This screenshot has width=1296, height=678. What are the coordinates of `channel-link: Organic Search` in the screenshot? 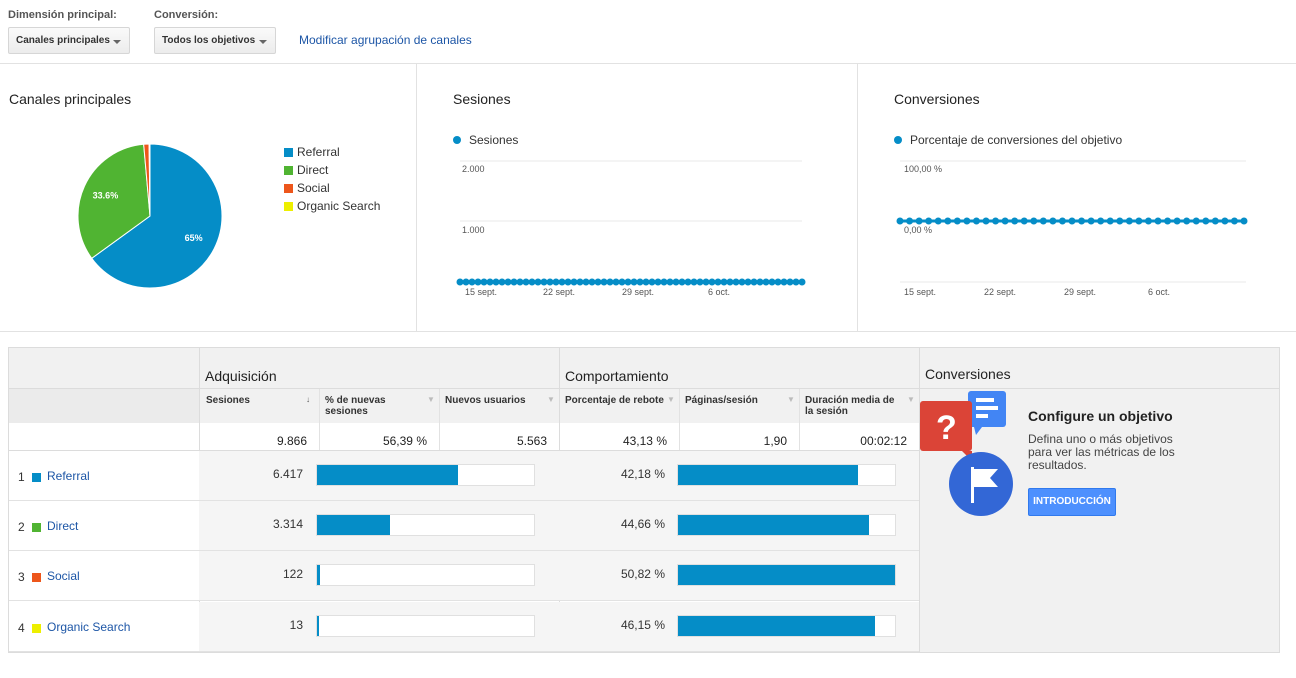 It's located at (89, 627).